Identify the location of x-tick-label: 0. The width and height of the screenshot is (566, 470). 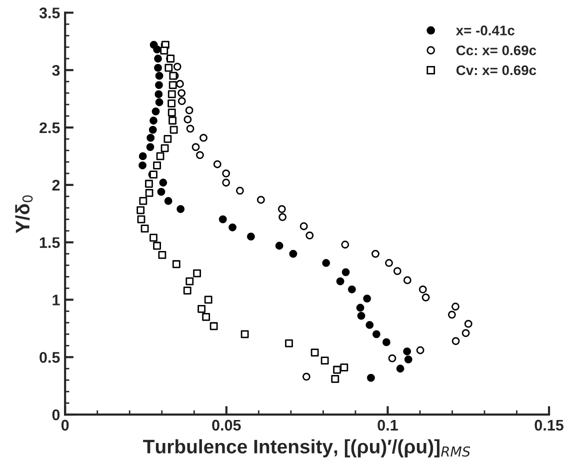
(65, 425).